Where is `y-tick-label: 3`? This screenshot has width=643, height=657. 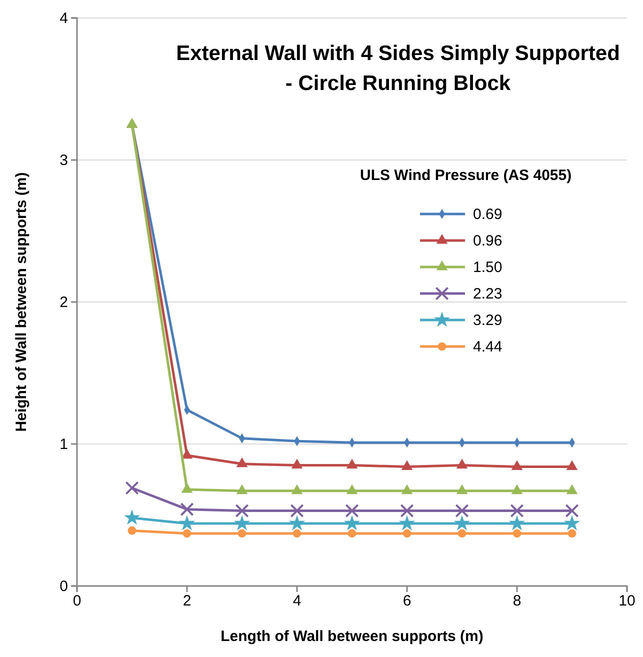
y-tick-label: 3 is located at coordinates (64, 160).